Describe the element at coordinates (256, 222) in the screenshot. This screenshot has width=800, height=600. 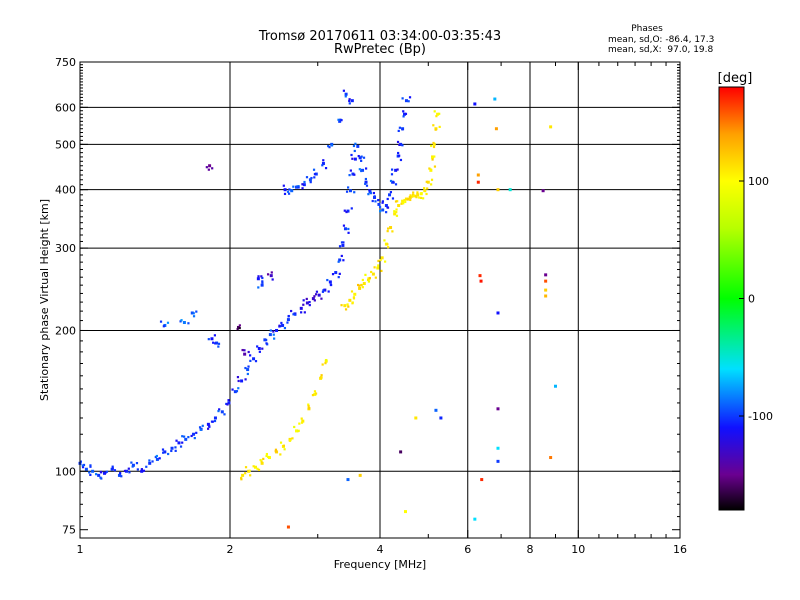
I see `series-early-echoes` at that location.